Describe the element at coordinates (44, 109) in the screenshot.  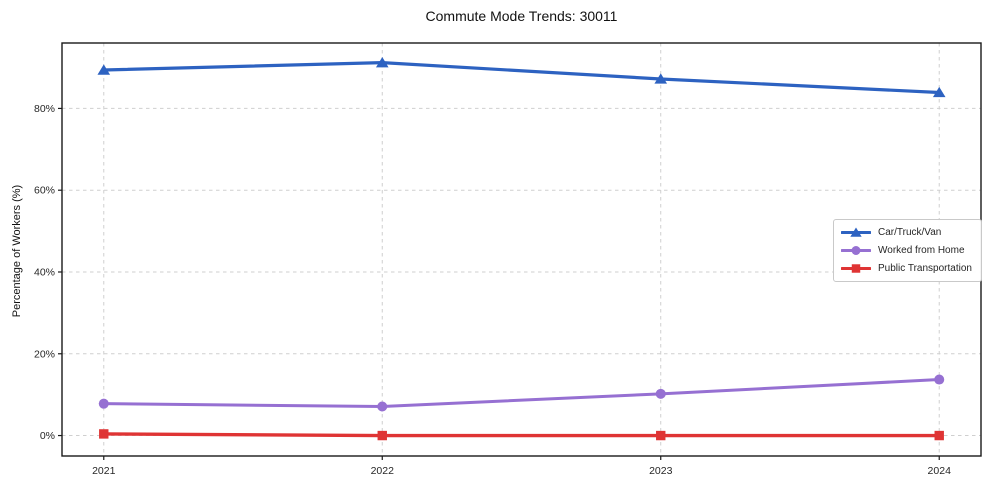
I see `y-tick-label: 80%` at that location.